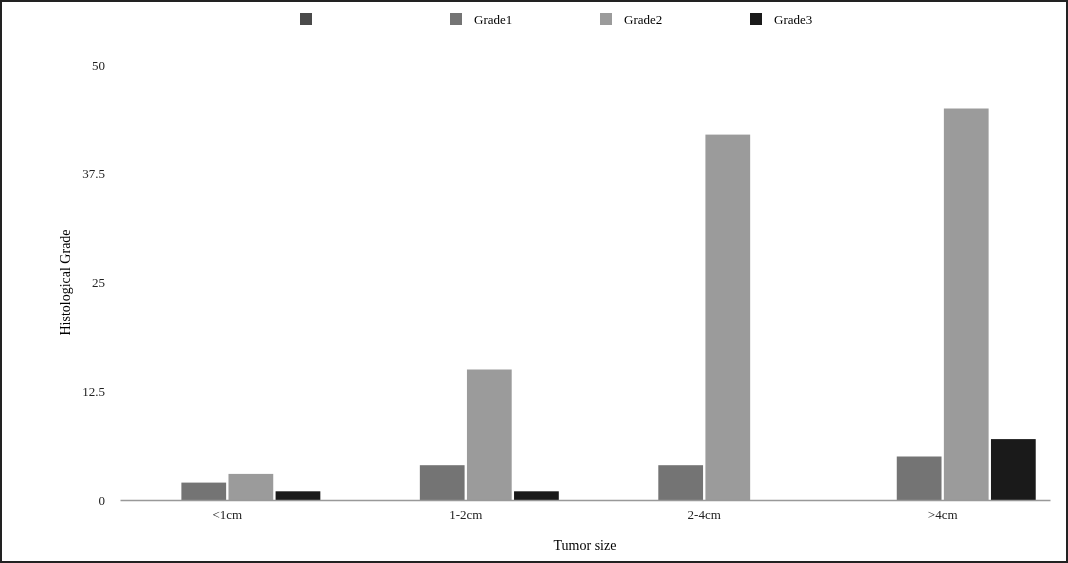 The image size is (1068, 563). I want to click on y-tick-label: 25, so click(98, 283).